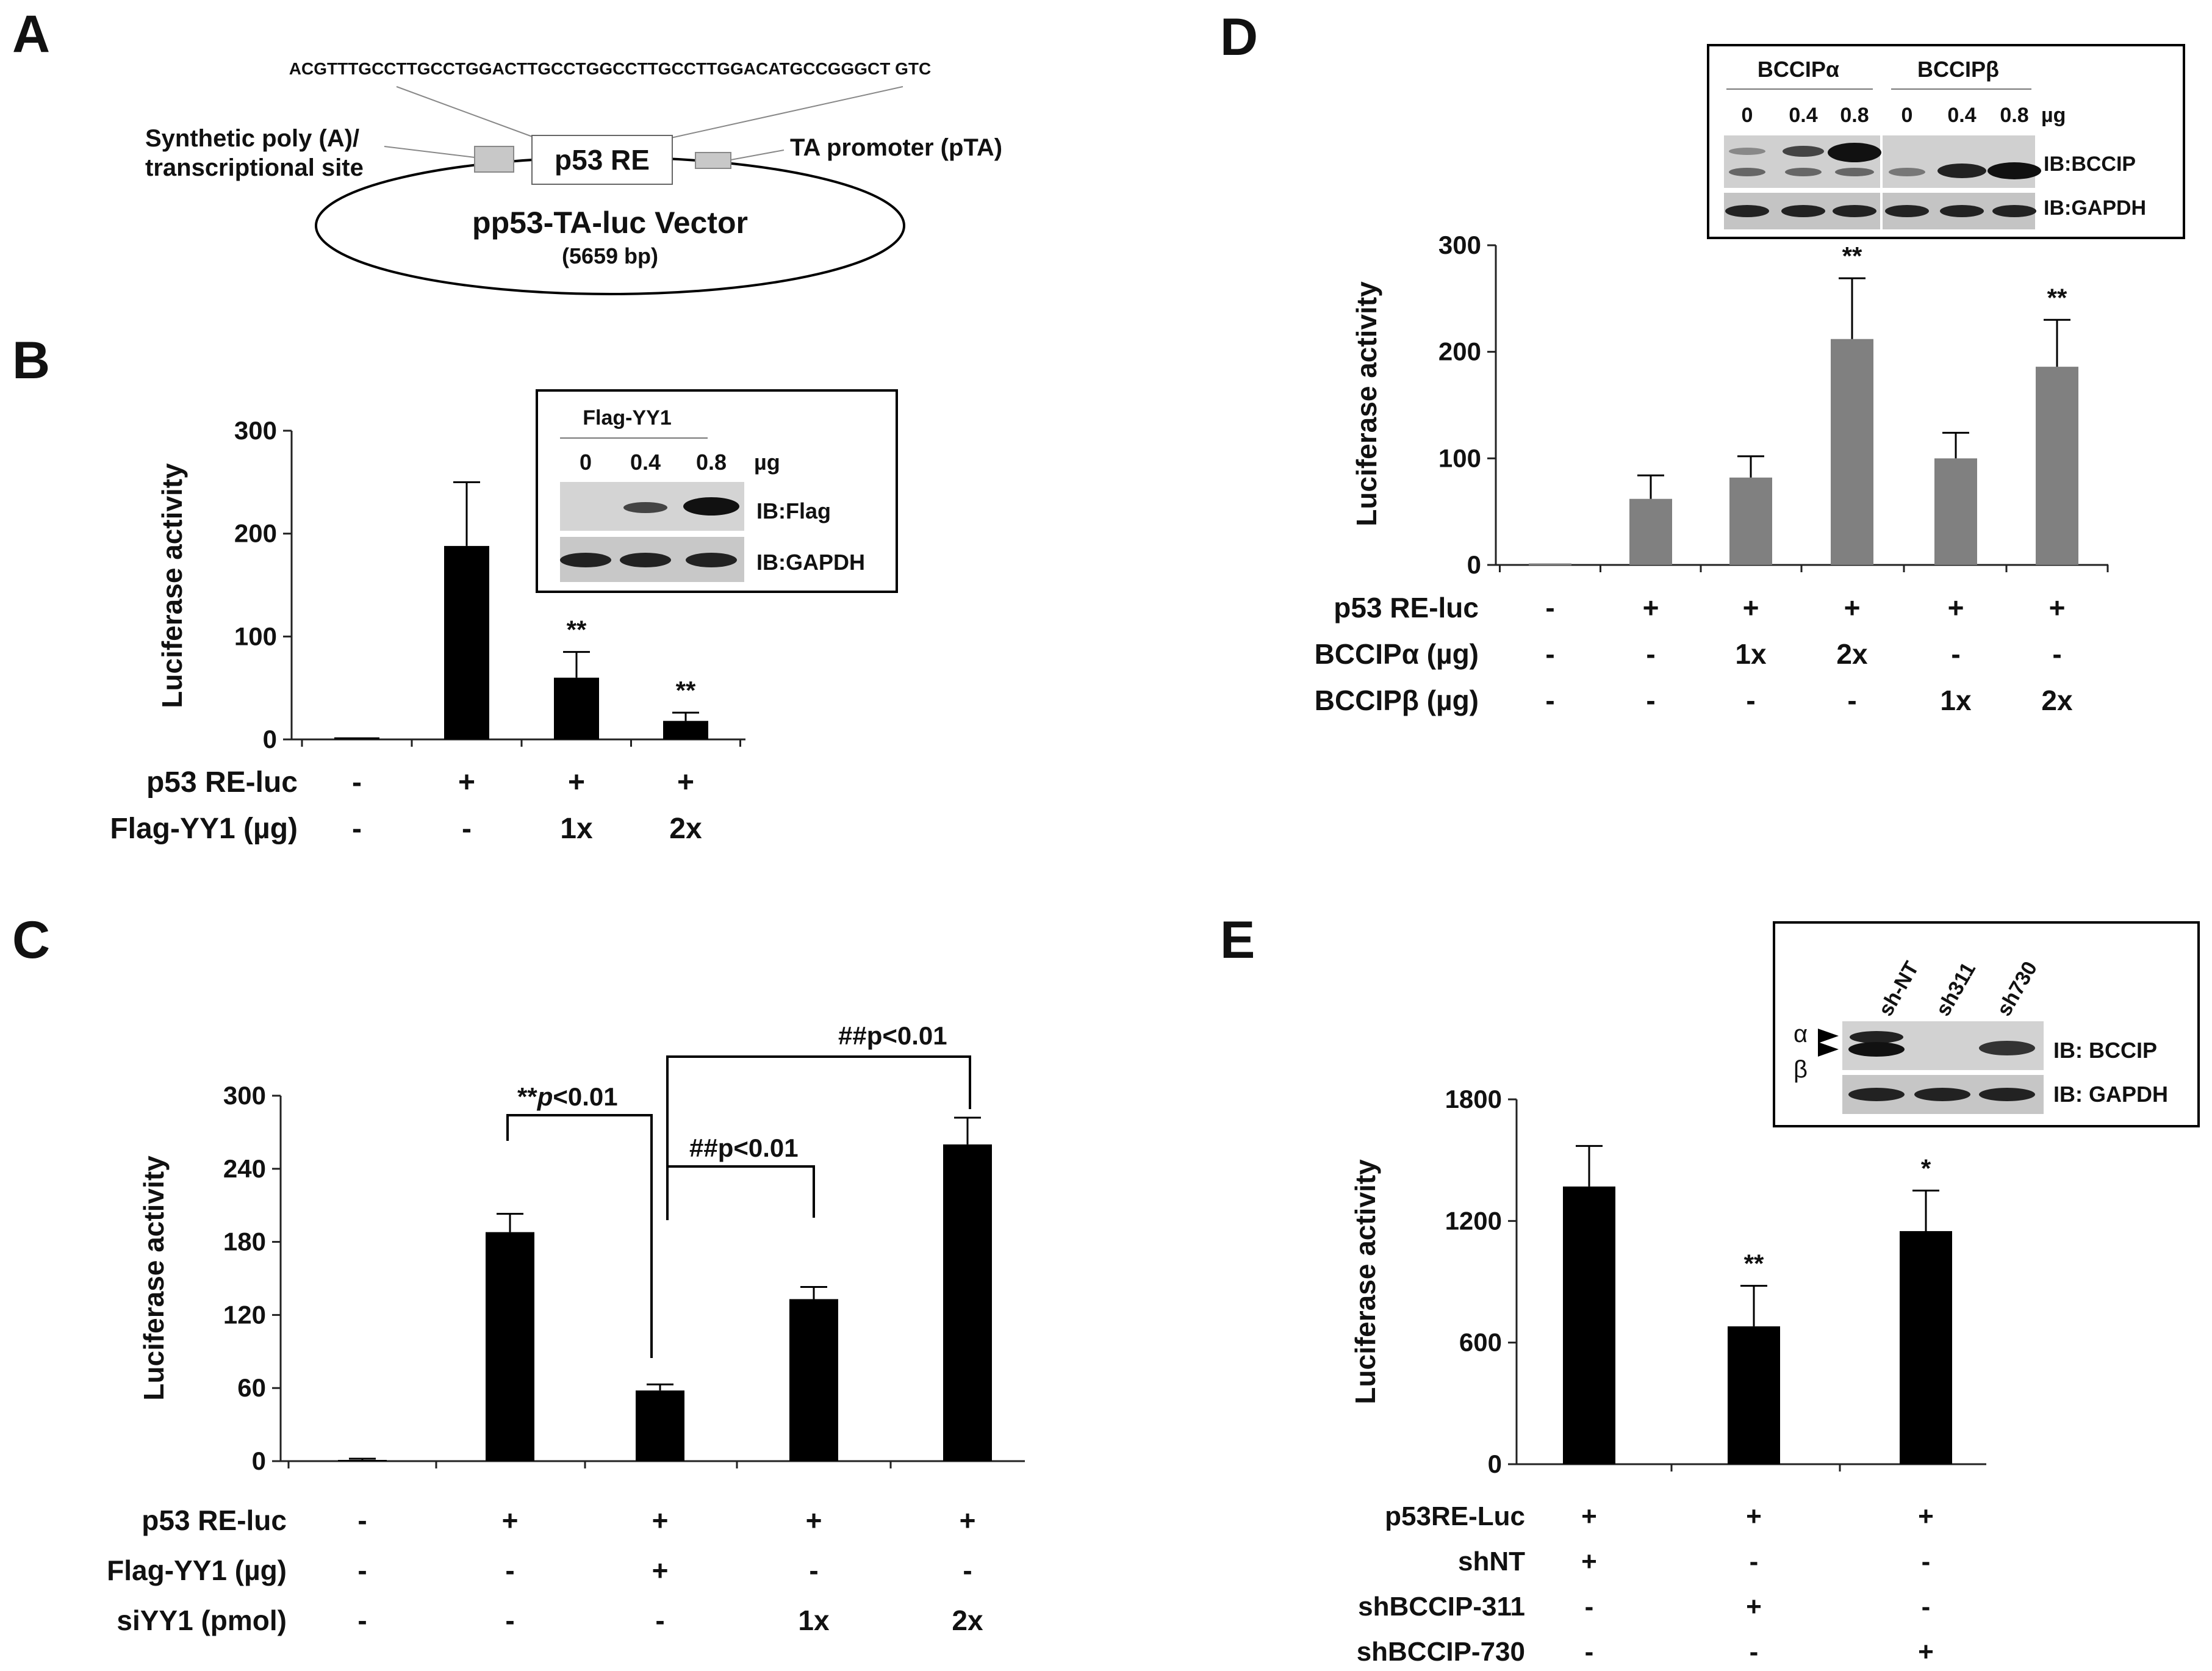 The image size is (2212, 1671). I want to click on condC-cell-0-0: -, so click(362, 1520).